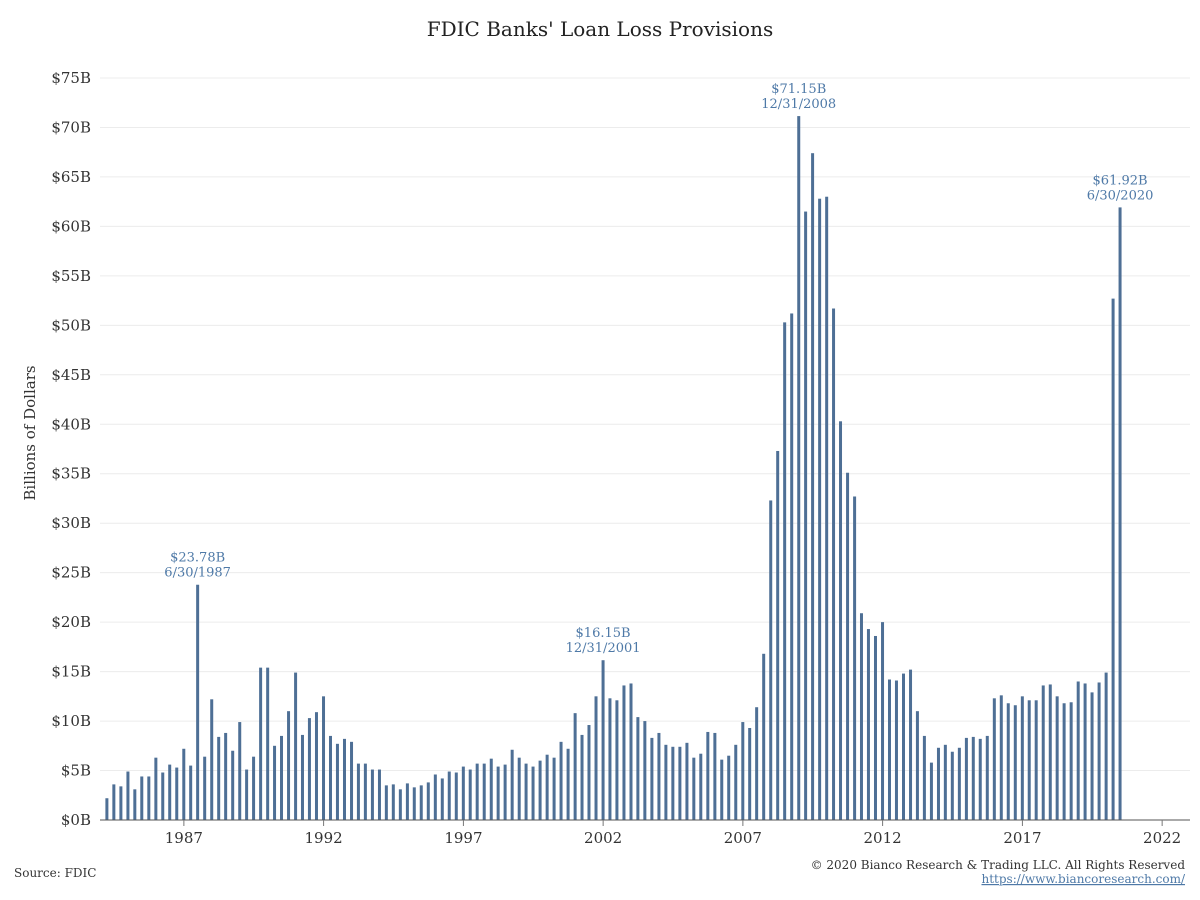  I want to click on x-tick-label: 2007, so click(743, 838).